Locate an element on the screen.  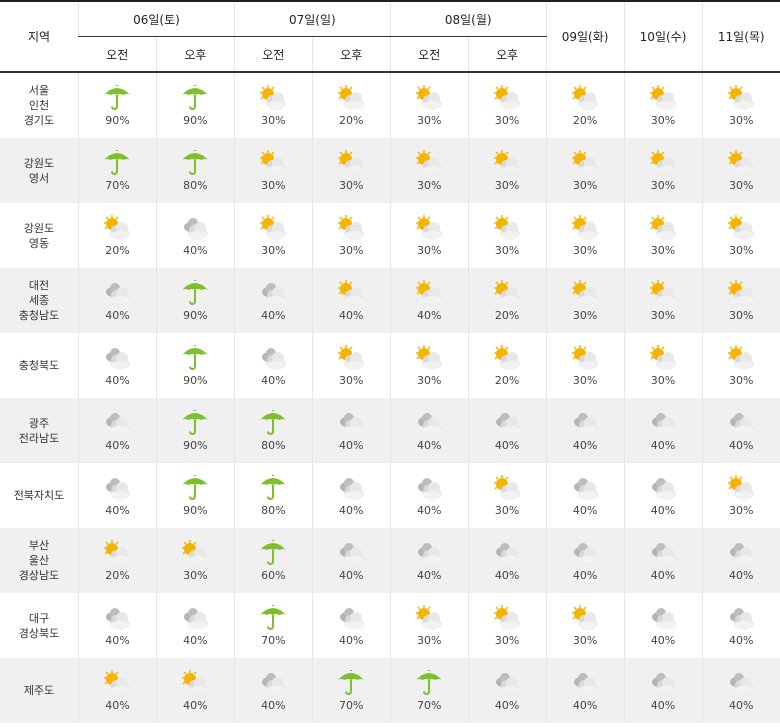
forecast-row: 제주도 40% 40% 40% 70% 70% 40% 40% 40% 40% is located at coordinates (390, 690).